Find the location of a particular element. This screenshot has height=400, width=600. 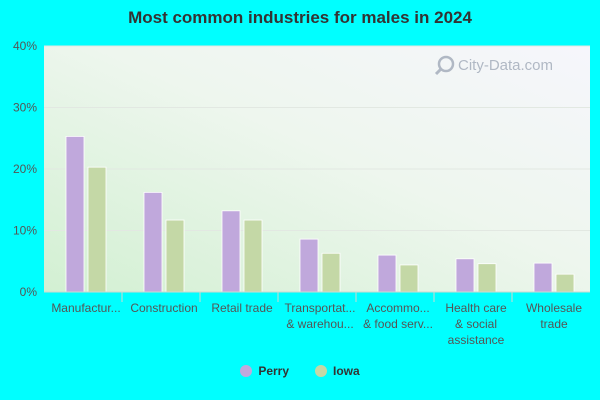

legend: Perry Iowa is located at coordinates (300, 371).